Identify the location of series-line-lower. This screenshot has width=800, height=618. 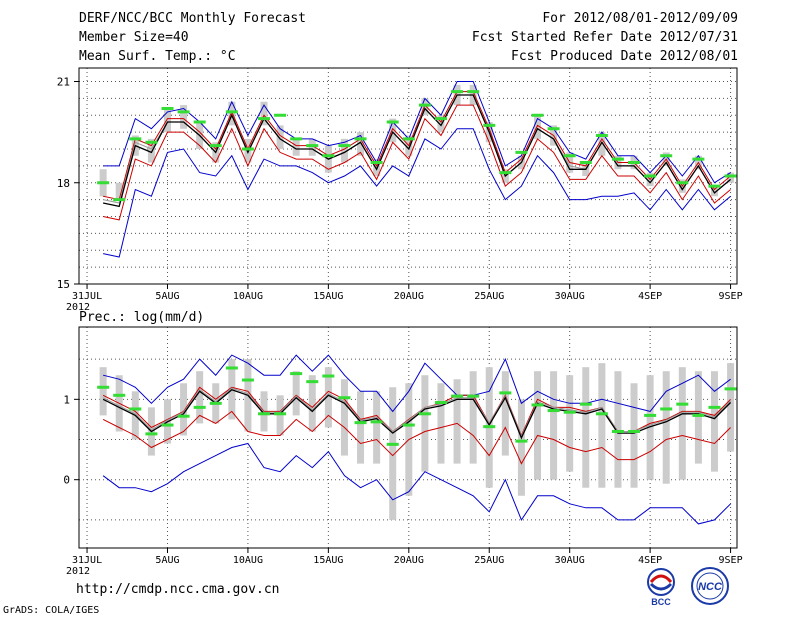
(416, 162).